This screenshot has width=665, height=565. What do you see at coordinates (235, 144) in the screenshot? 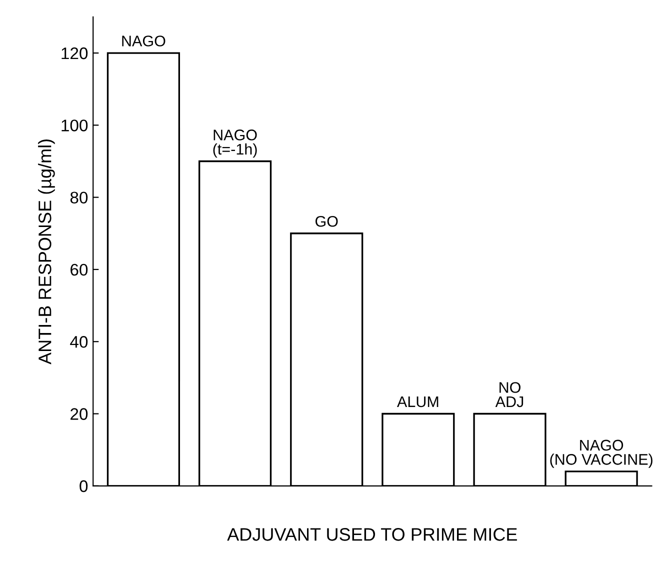
I see `x-tick-label: NAGO (t=-1h)` at bounding box center [235, 144].